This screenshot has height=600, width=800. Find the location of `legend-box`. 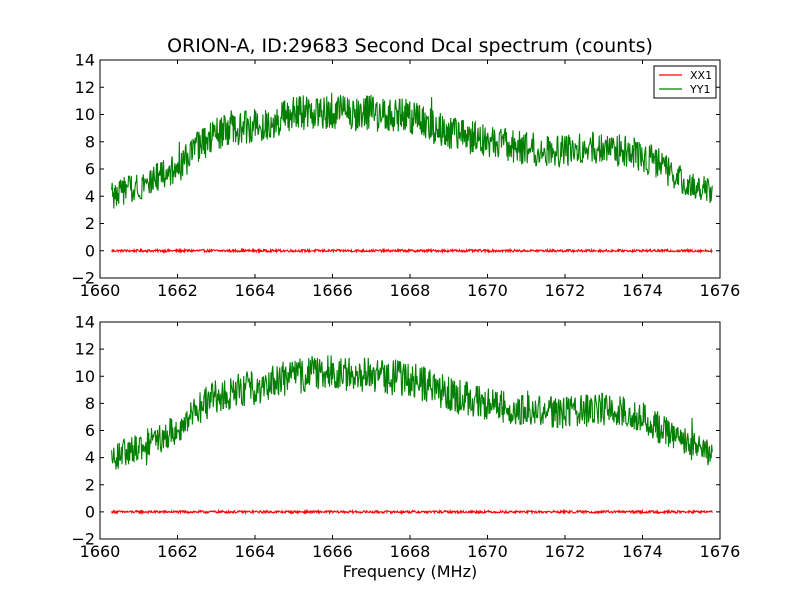

legend-box is located at coordinates (685, 82).